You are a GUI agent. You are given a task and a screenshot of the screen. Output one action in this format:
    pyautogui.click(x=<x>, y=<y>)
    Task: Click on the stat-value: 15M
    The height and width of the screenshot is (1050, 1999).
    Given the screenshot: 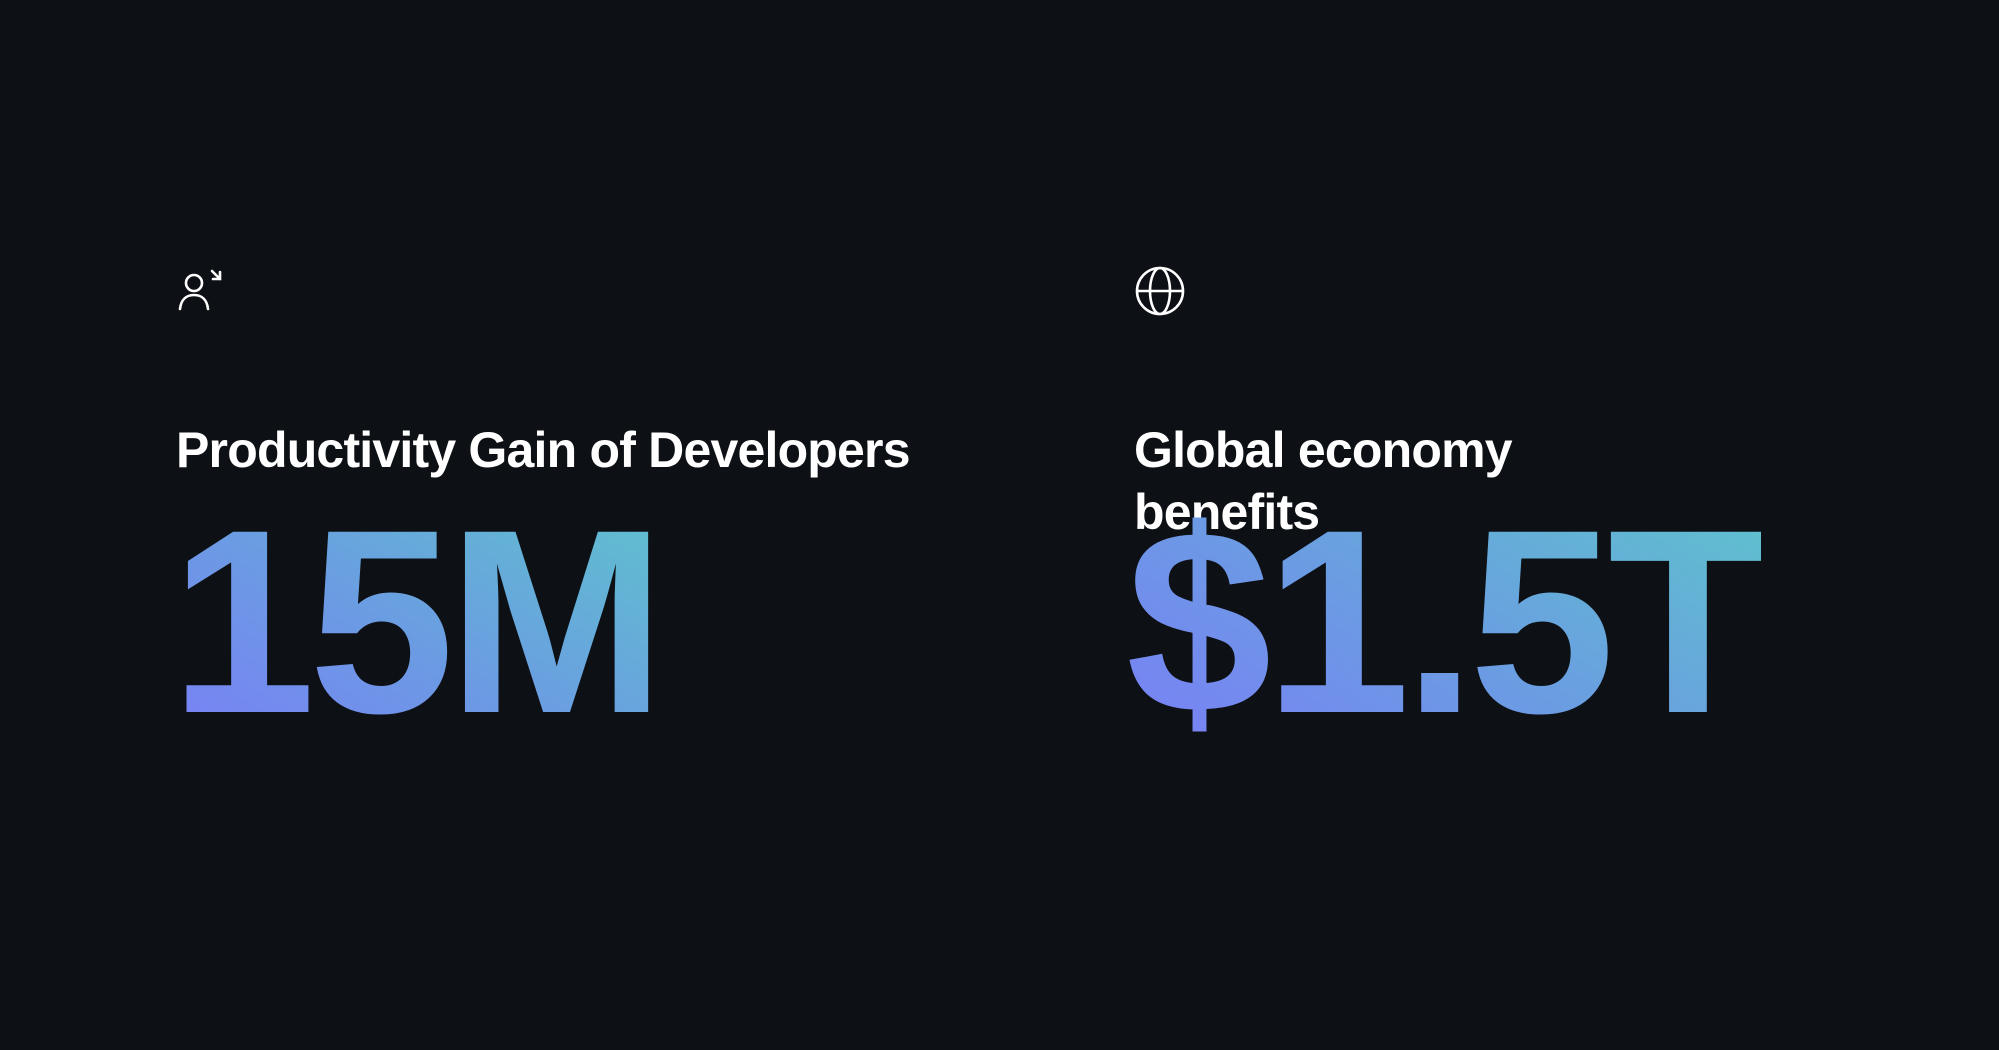 What is the action you would take?
    pyautogui.click(x=418, y=621)
    